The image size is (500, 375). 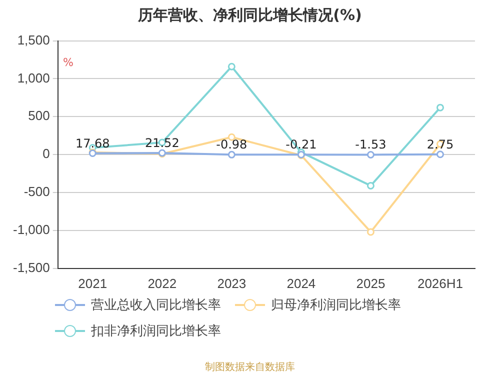 I want to click on legend-label: 营业总收入同比增长率, so click(x=156, y=305).